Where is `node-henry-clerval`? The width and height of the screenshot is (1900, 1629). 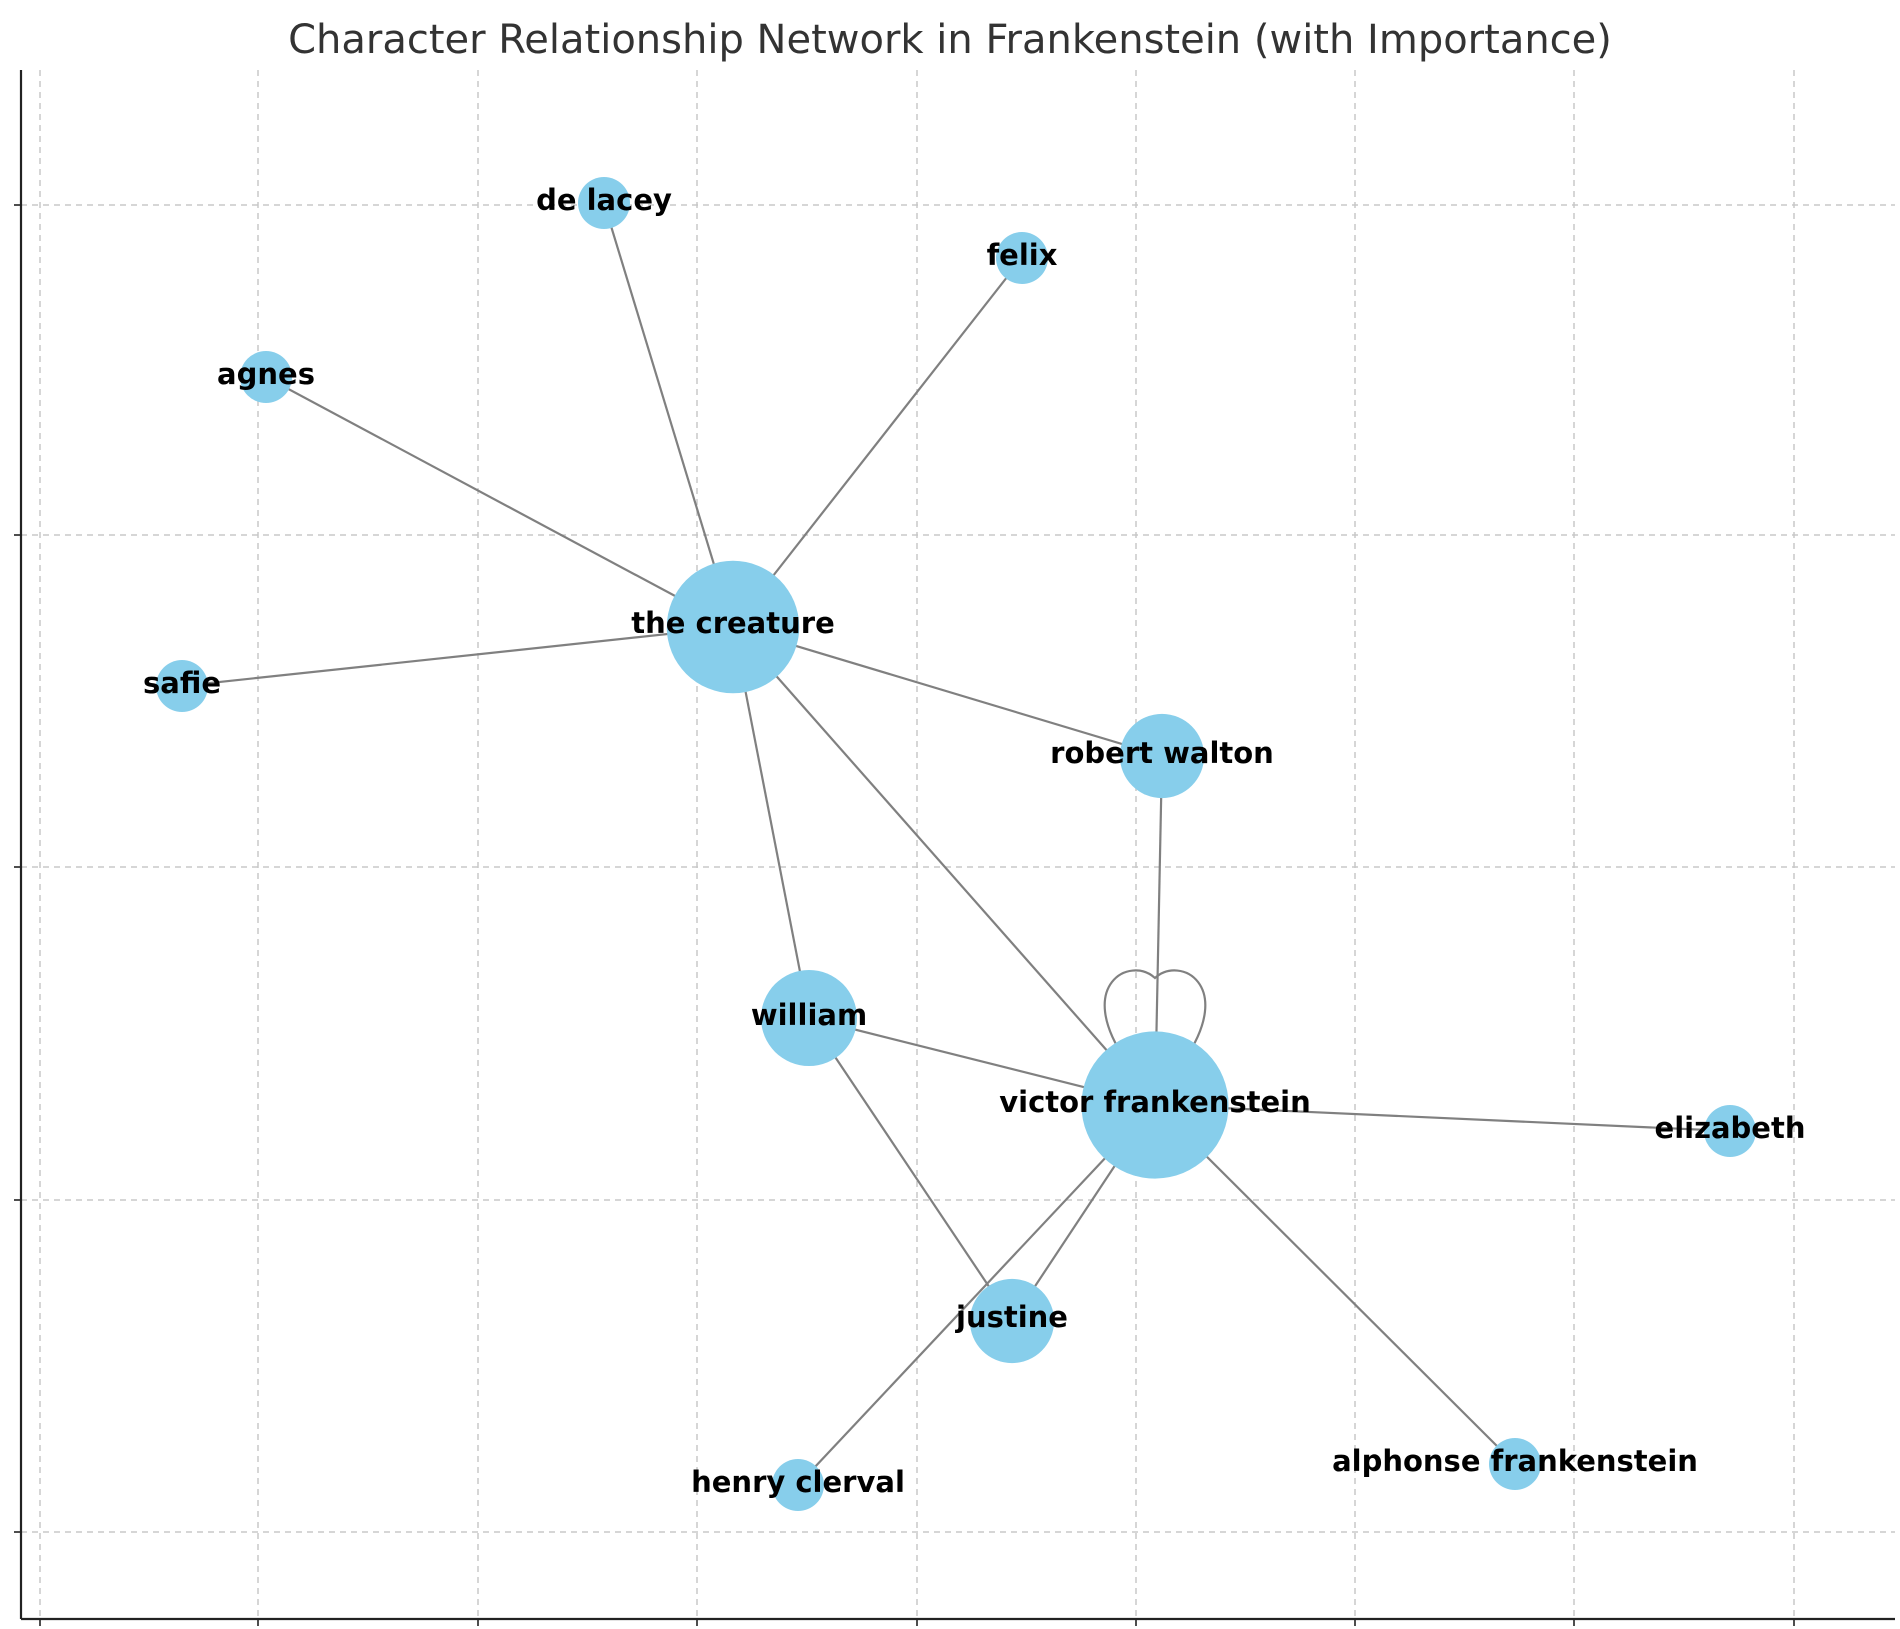 node-henry-clerval is located at coordinates (798, 1485).